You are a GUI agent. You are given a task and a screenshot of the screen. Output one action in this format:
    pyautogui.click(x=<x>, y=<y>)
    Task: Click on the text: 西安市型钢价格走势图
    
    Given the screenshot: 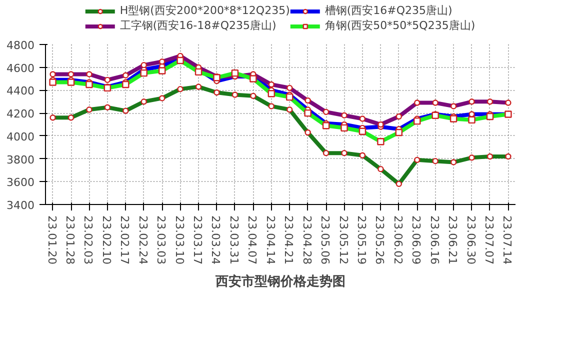 What is the action you would take?
    pyautogui.click(x=280, y=282)
    